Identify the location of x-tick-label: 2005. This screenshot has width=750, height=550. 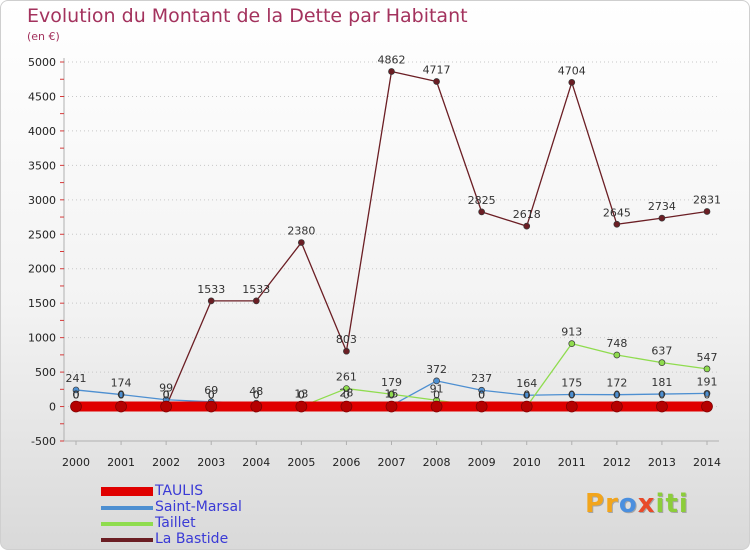
(301, 462).